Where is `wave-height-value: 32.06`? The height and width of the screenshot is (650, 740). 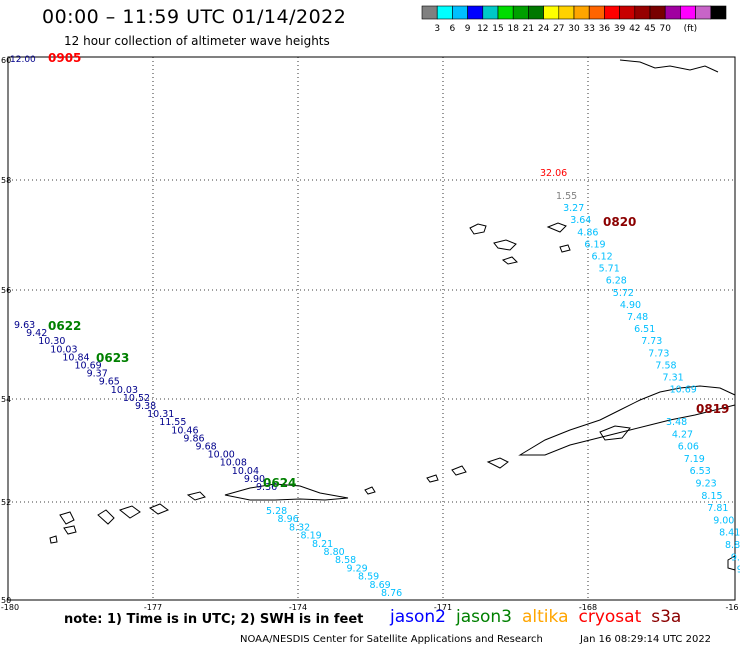
wave-height-value: 32.06 is located at coordinates (553, 173).